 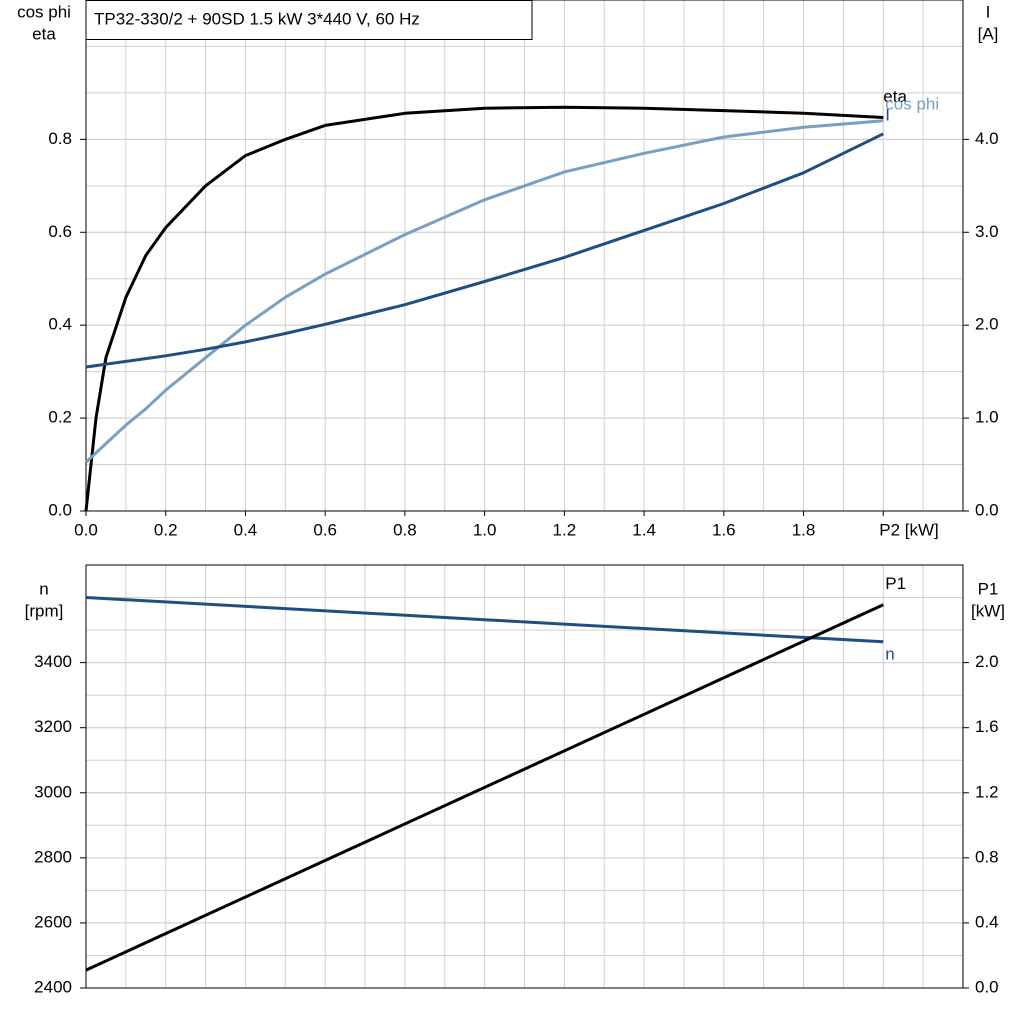 What do you see at coordinates (53, 921) in the screenshot?
I see `y-tick-label: 2600` at bounding box center [53, 921].